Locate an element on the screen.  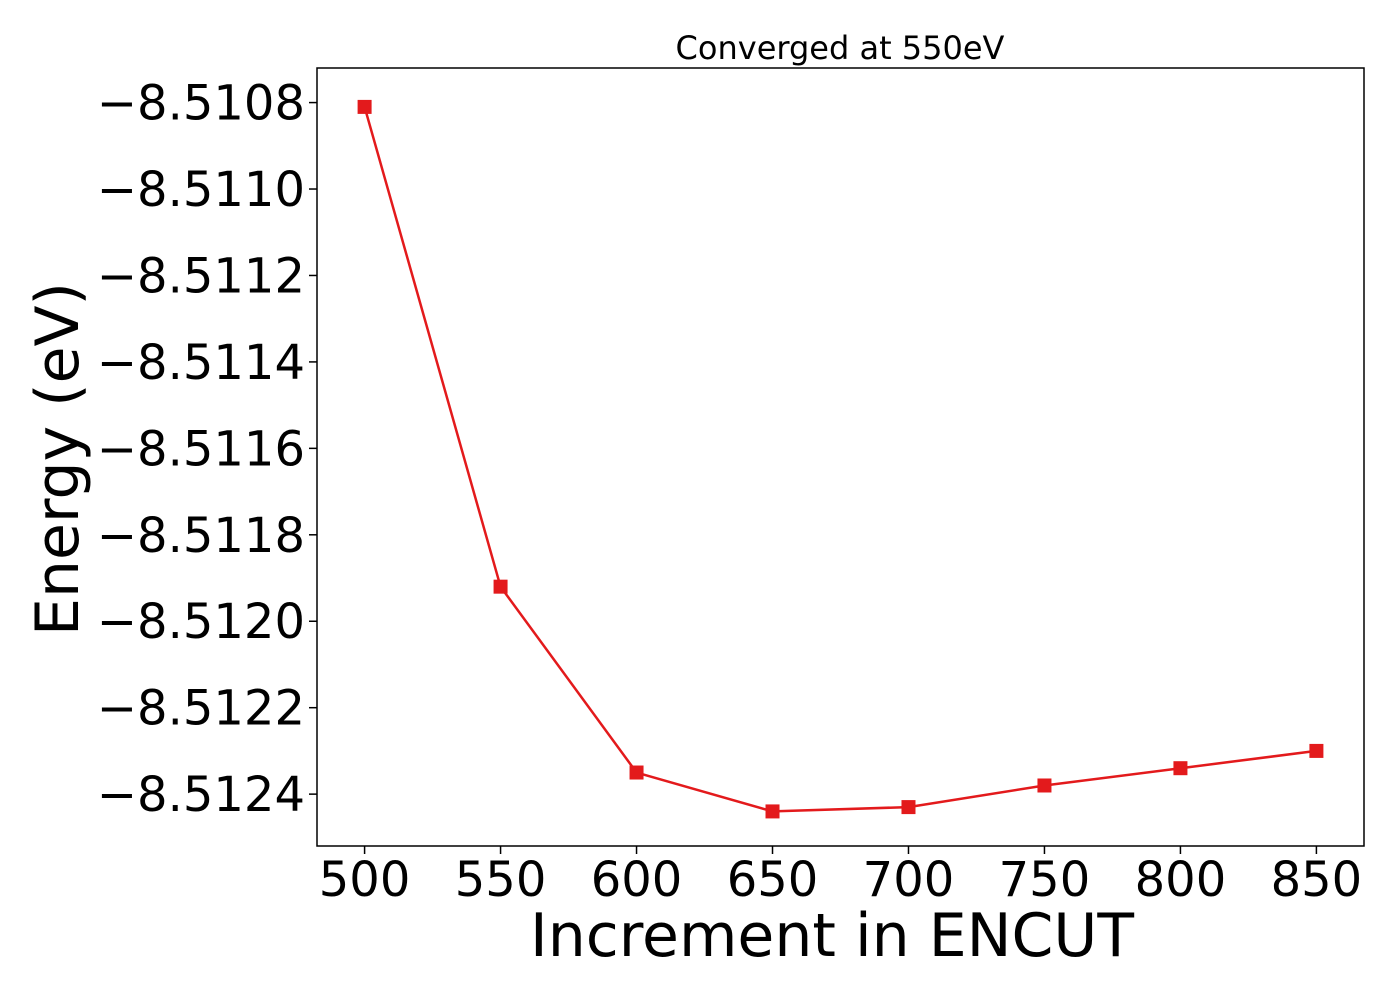
y-tick-label: −8.5118 is located at coordinates (201, 536).